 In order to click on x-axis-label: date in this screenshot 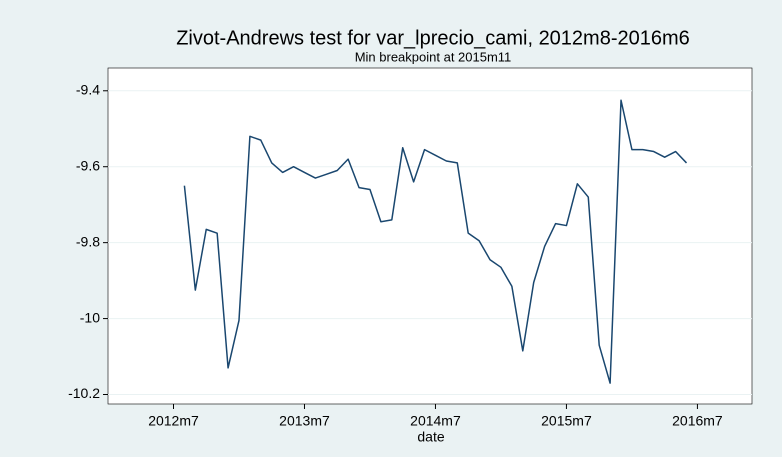, I will do `click(430, 437)`.